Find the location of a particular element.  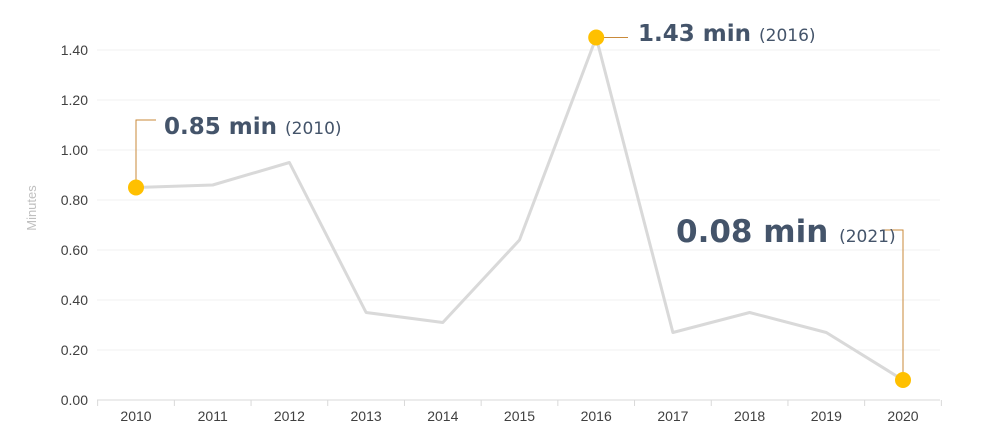

y-tick-label: 0.60 is located at coordinates (74, 250).